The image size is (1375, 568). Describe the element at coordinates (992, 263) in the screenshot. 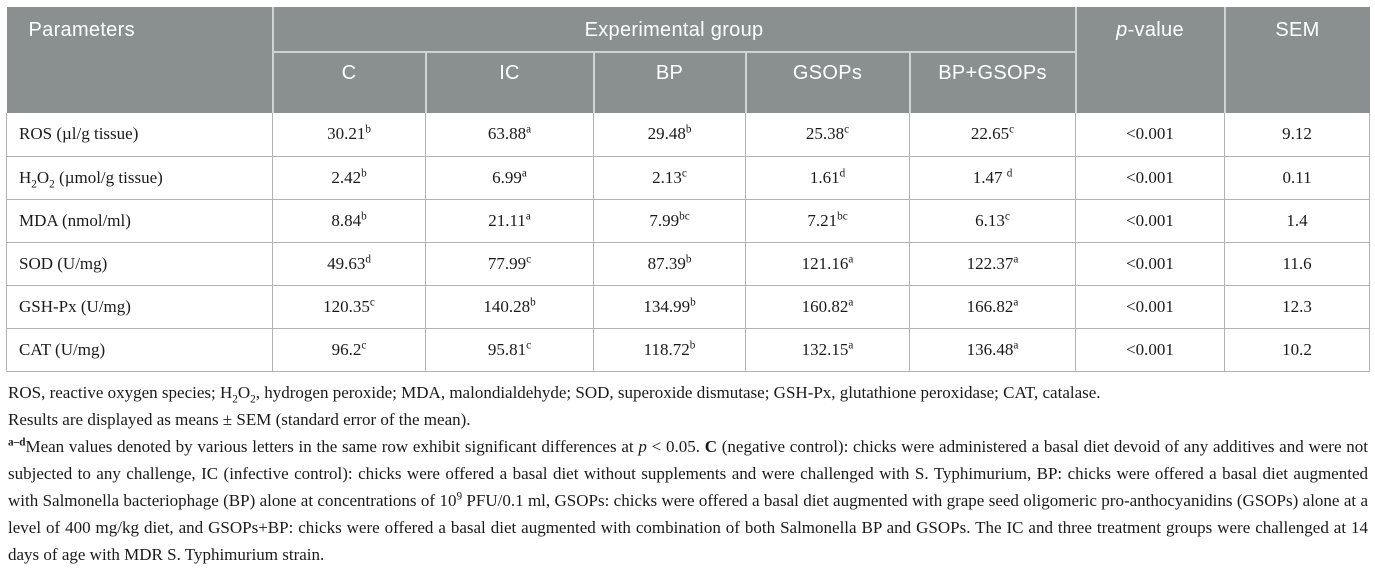

I see `value-cell: 122.37a` at that location.